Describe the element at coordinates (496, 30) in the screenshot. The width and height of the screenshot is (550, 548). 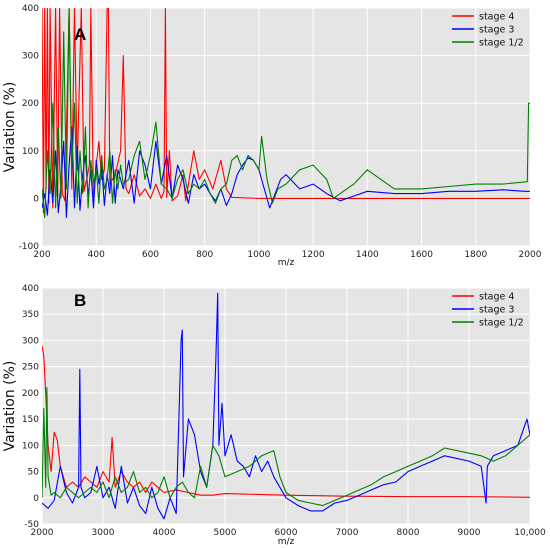
I see `legend-label-a: stage 3` at that location.